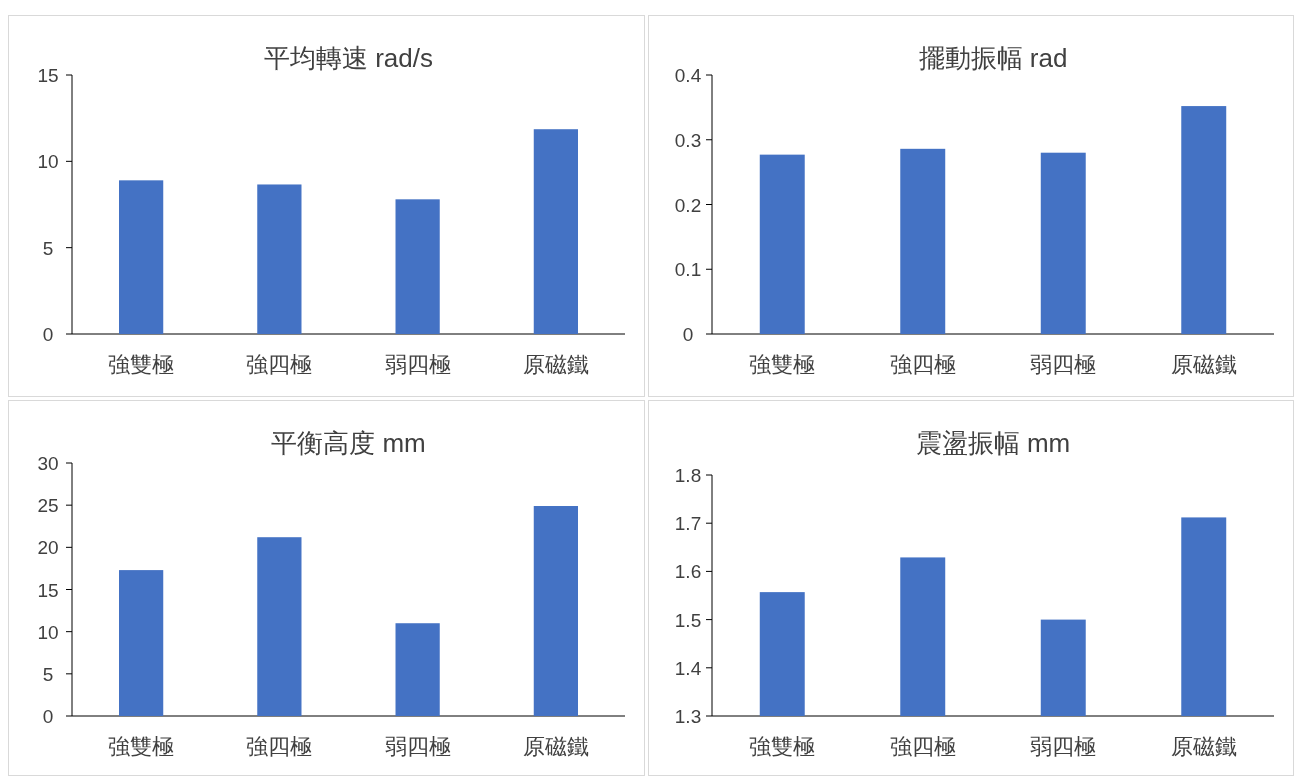  What do you see at coordinates (688, 572) in the screenshot?
I see `y-tick-label: 1.6` at bounding box center [688, 572].